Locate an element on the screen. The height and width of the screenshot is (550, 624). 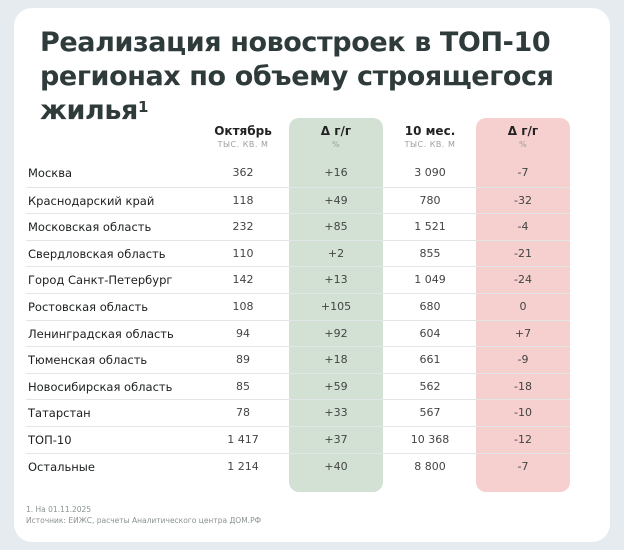
region-name: Город Санкт-Петербург is located at coordinates (100, 280).